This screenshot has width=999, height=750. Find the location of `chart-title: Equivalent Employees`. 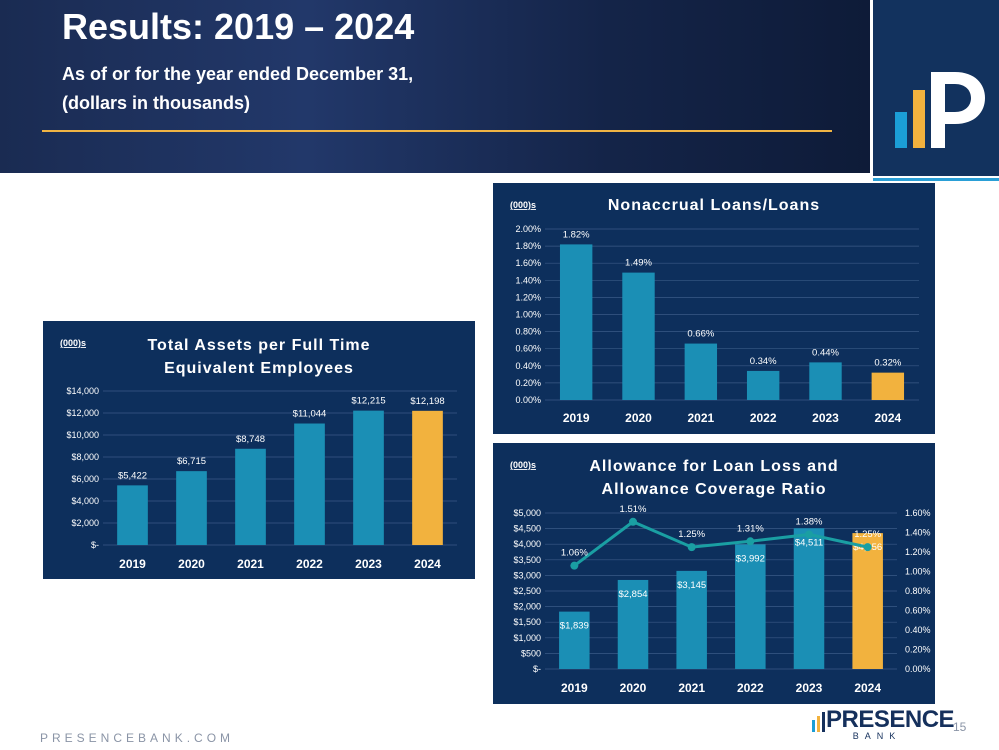

chart-title: Equivalent Employees is located at coordinates (259, 368).